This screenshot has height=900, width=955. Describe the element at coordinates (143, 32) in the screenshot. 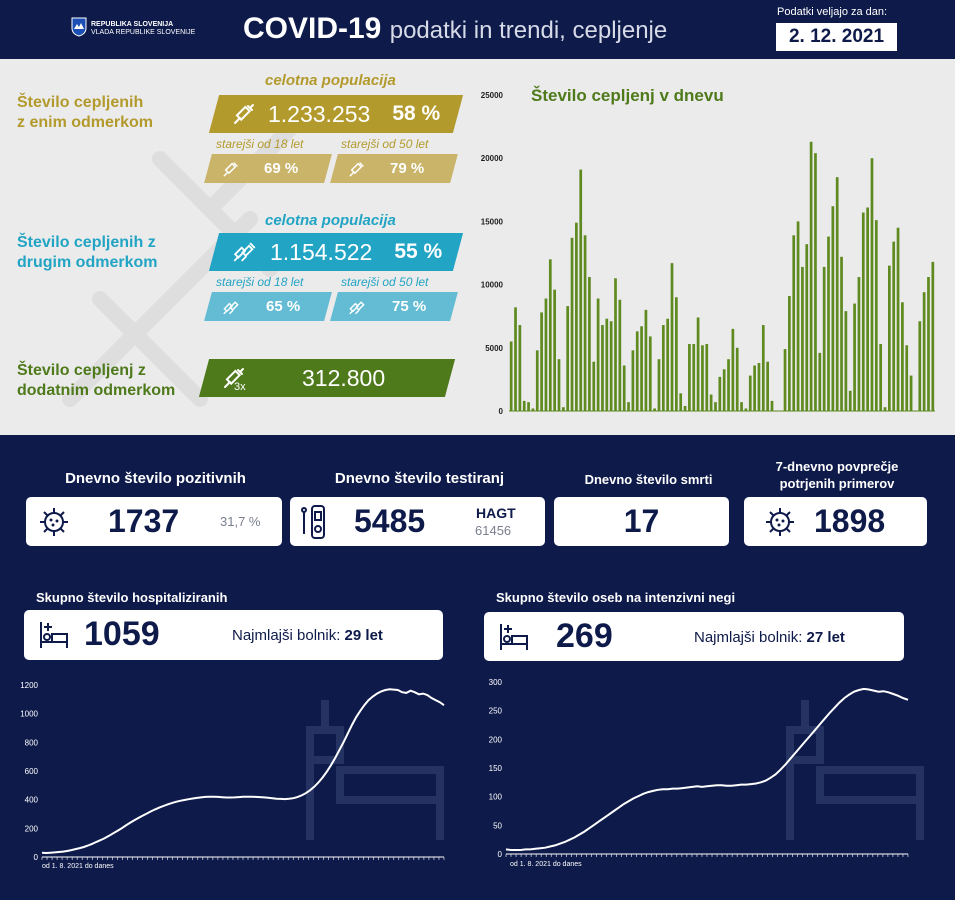

I see `gov-line2: VLADA REPUBLIKE SLOVENIJE` at that location.